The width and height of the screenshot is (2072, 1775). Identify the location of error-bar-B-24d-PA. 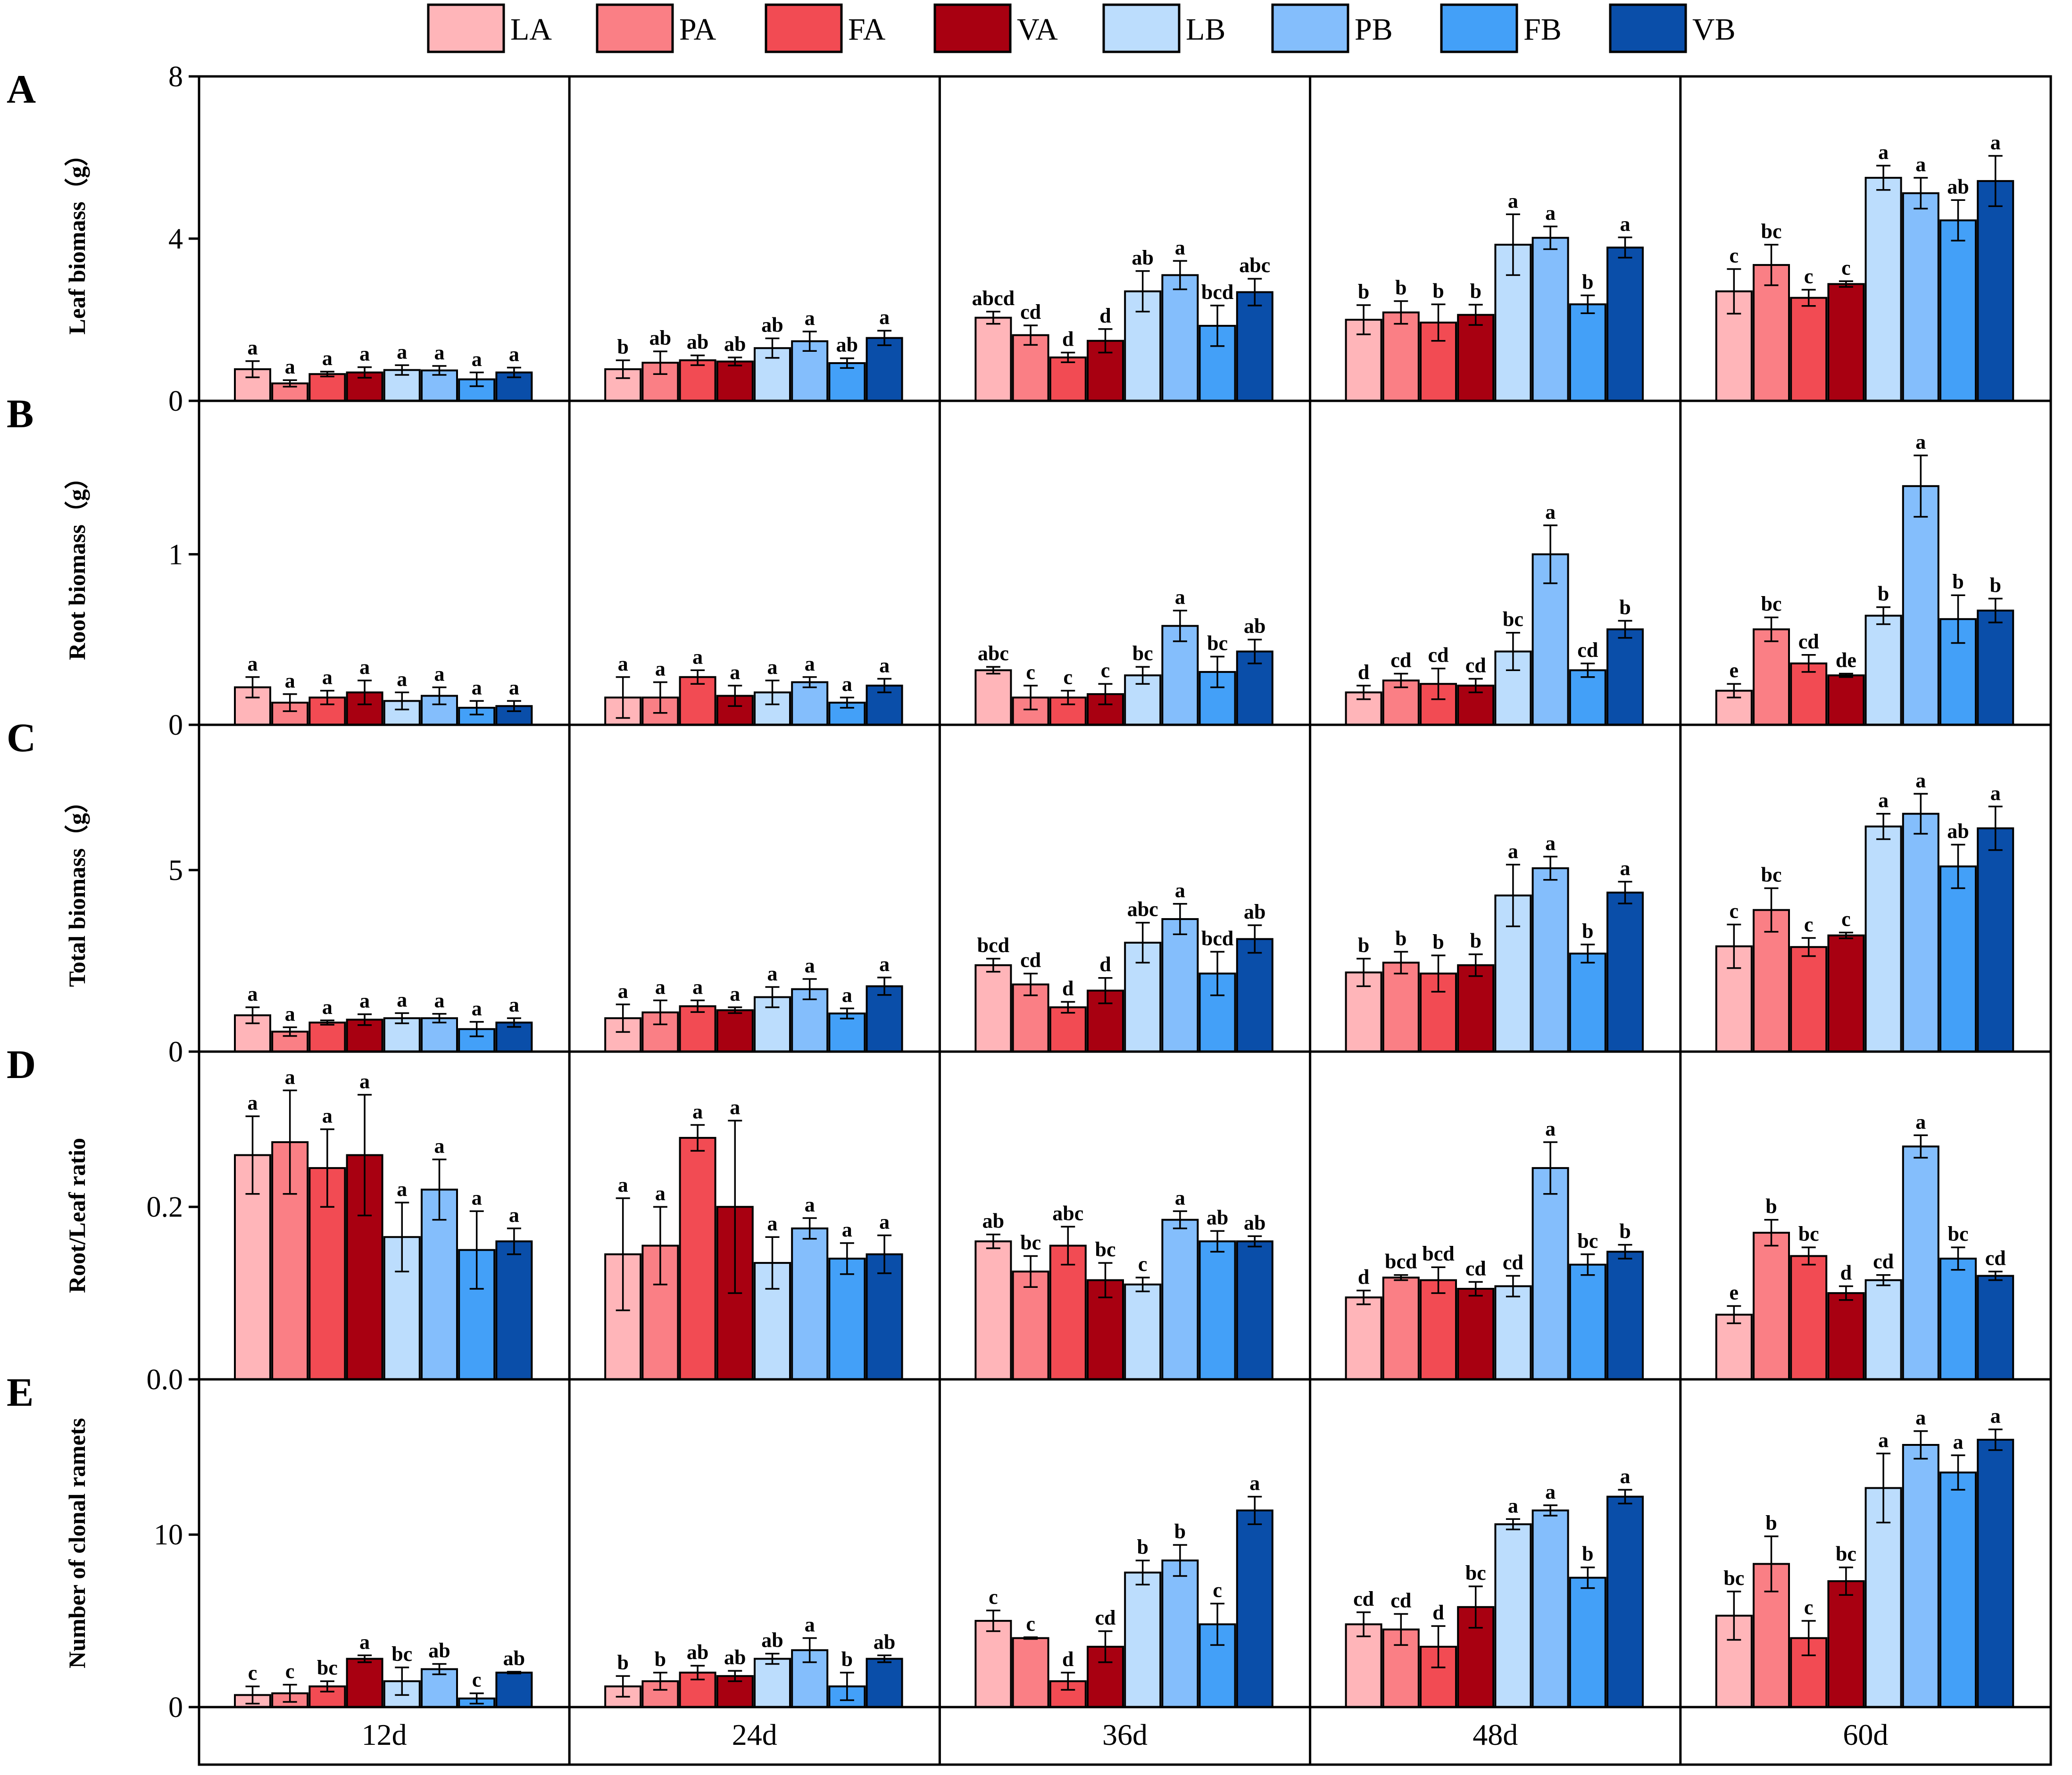
(660, 698).